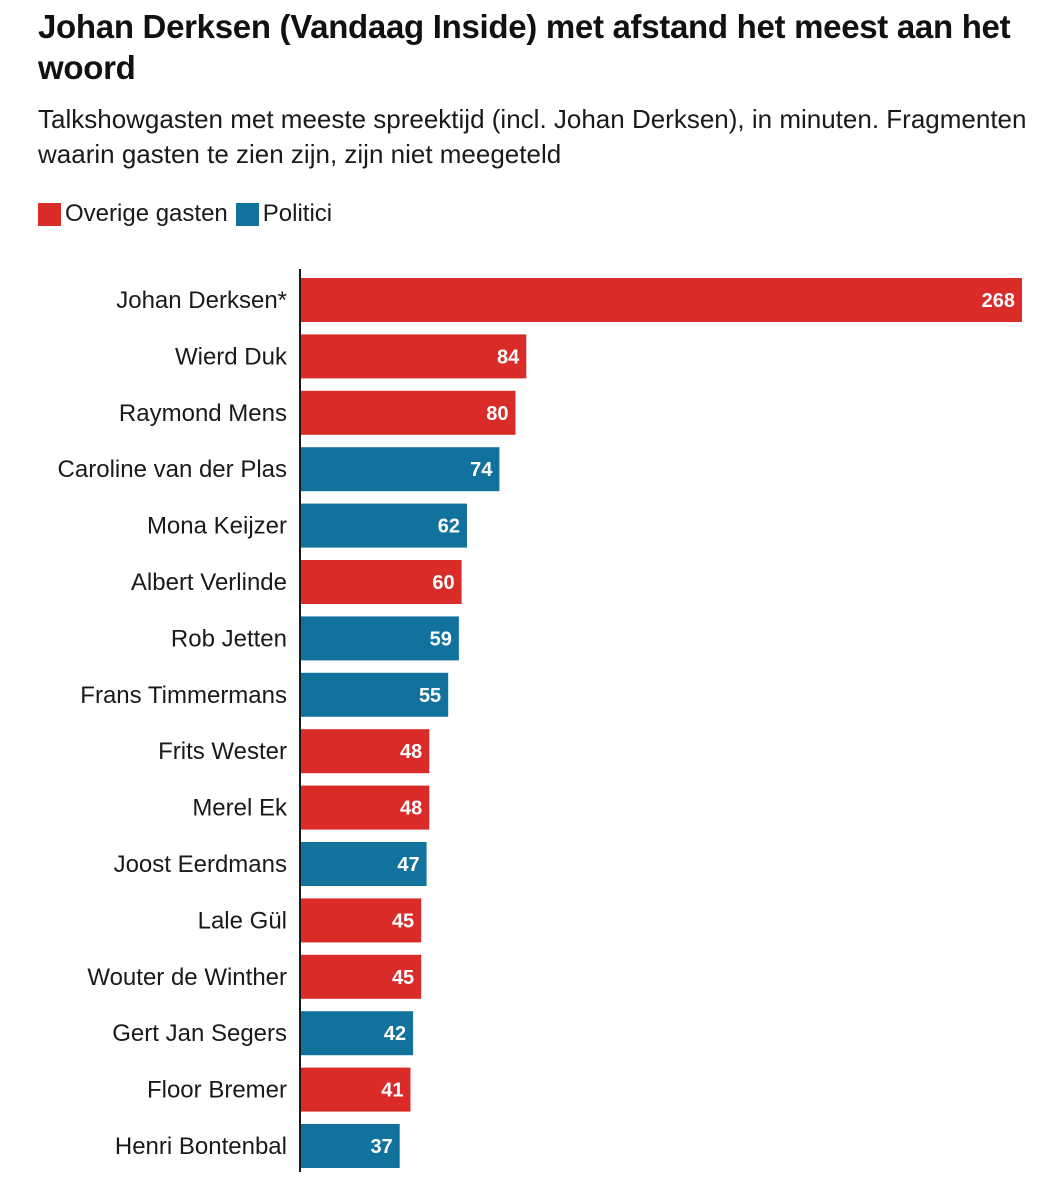  I want to click on category-label-gert-jan-segers: Gert Jan Segers, so click(199, 1033).